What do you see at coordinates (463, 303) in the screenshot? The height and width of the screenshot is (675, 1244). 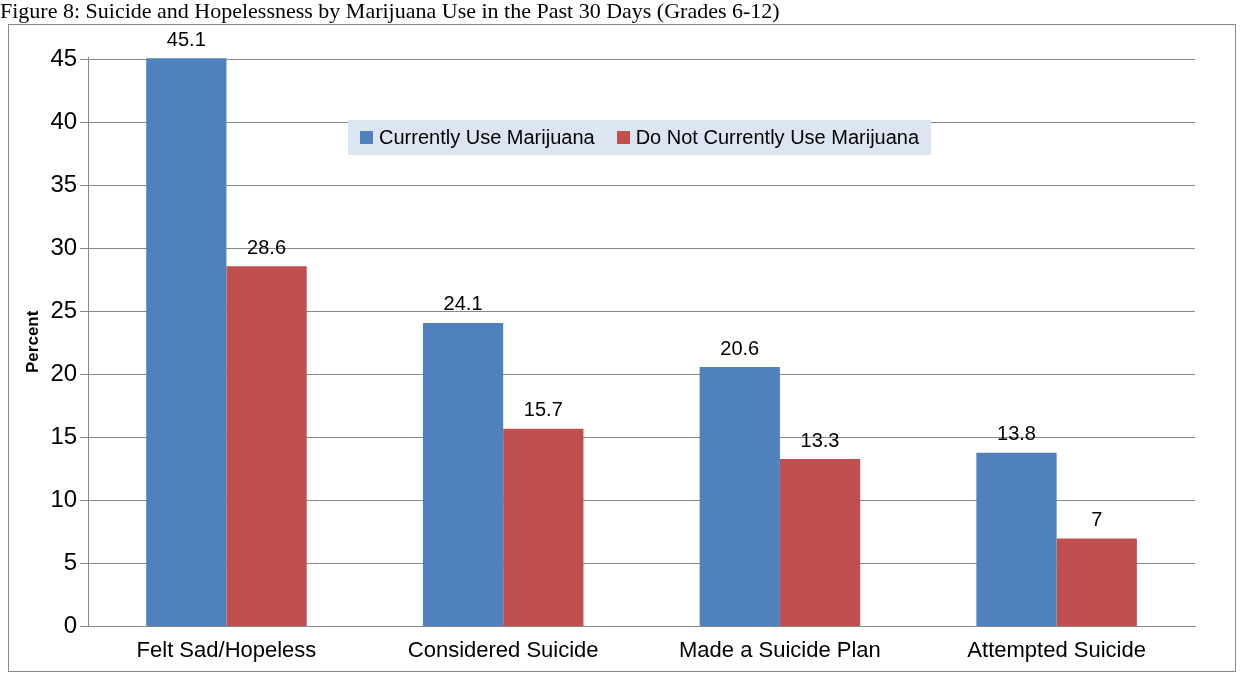 I see `data-label: 24.1` at bounding box center [463, 303].